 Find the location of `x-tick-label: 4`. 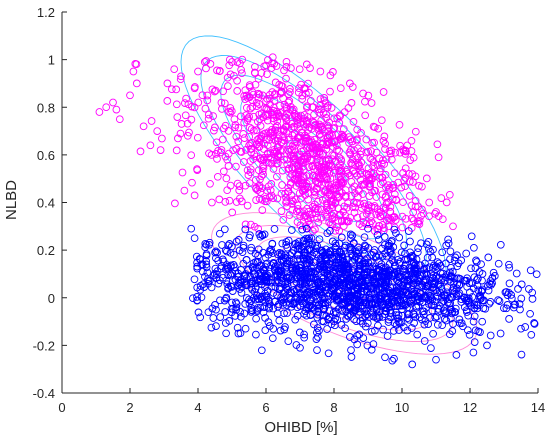

x-tick-label: 4 is located at coordinates (197, 407).